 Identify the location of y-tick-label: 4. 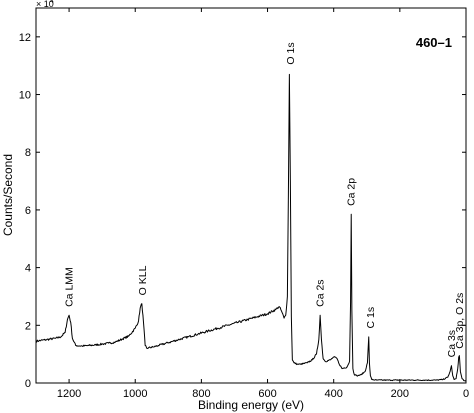
(28, 269).